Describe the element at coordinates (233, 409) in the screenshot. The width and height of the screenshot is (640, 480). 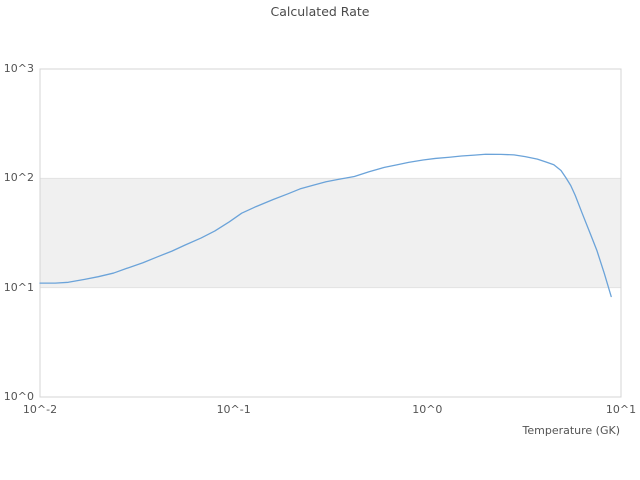
I see `x-tick-label: 10^-1` at that location.